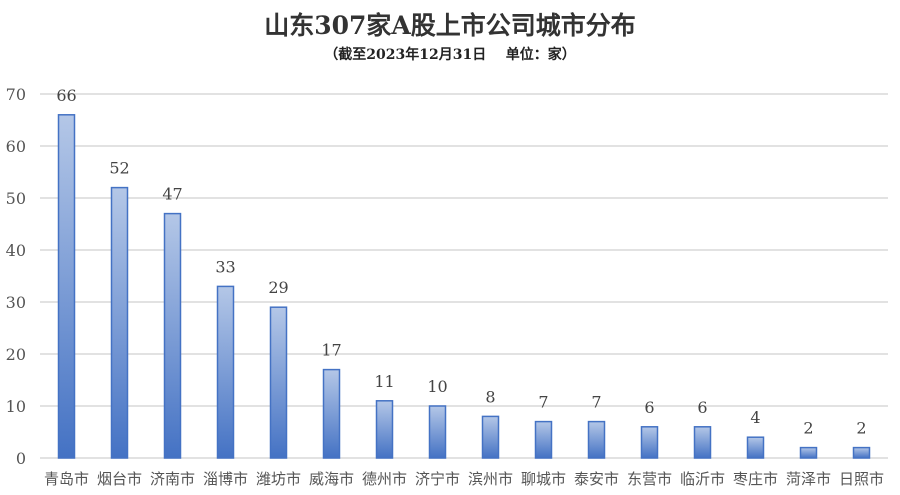 This screenshot has height=495, width=900. I want to click on y-tick-label: 40, so click(16, 250).